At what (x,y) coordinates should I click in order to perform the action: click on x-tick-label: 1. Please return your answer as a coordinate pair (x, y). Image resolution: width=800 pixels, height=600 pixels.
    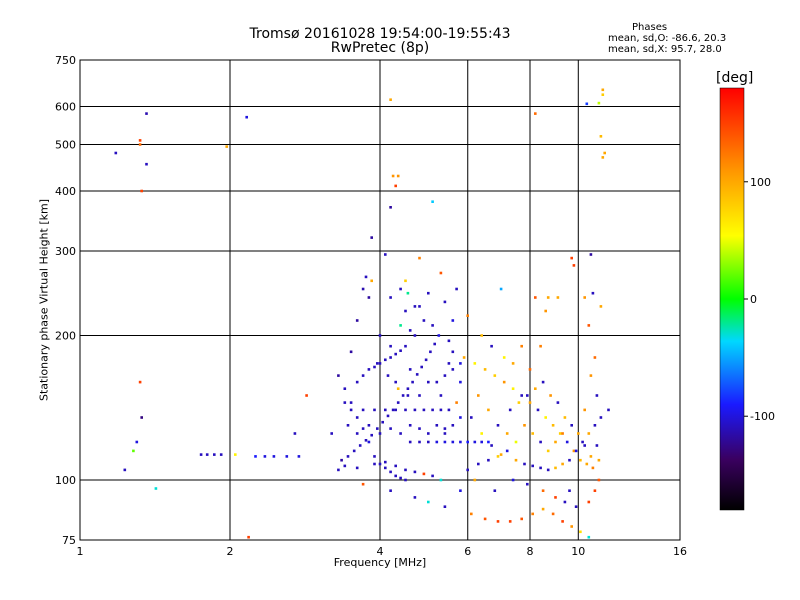
    Looking at the image, I should click on (80, 551).